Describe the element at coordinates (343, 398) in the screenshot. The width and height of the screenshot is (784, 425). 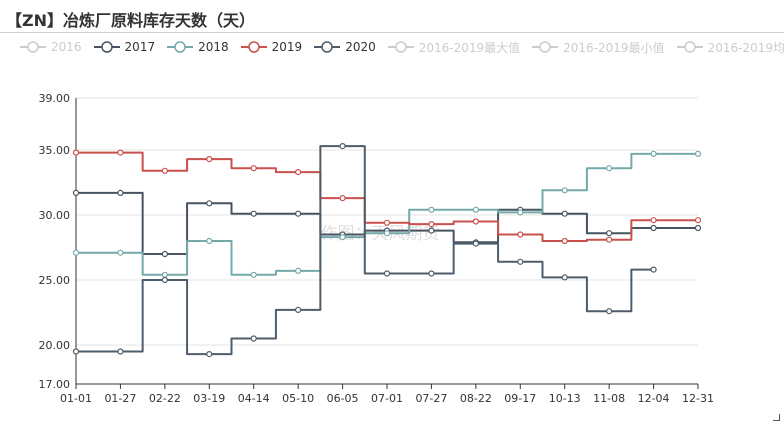
I see `x-tick-label: 06-05` at that location.